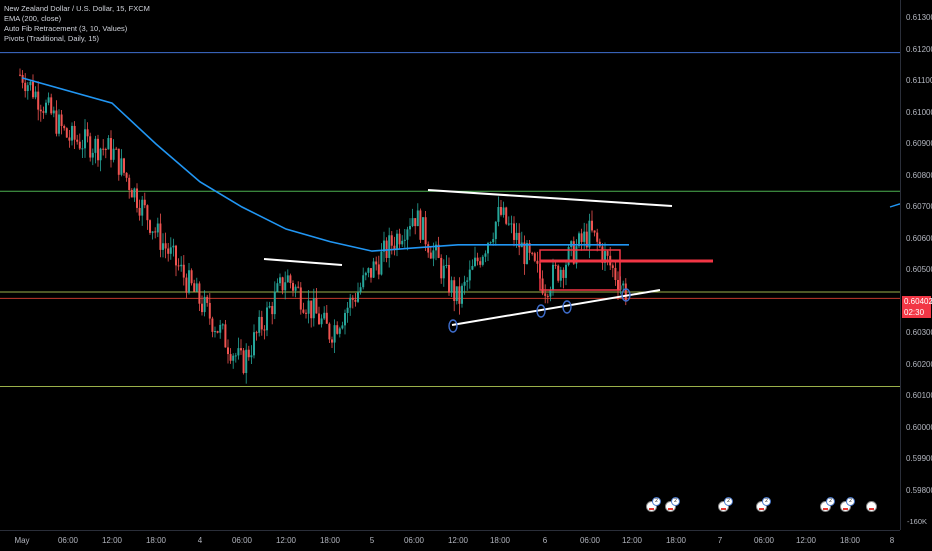 This screenshot has width=932, height=551. Describe the element at coordinates (372, 540) in the screenshot. I see `time-tick: 5` at that location.